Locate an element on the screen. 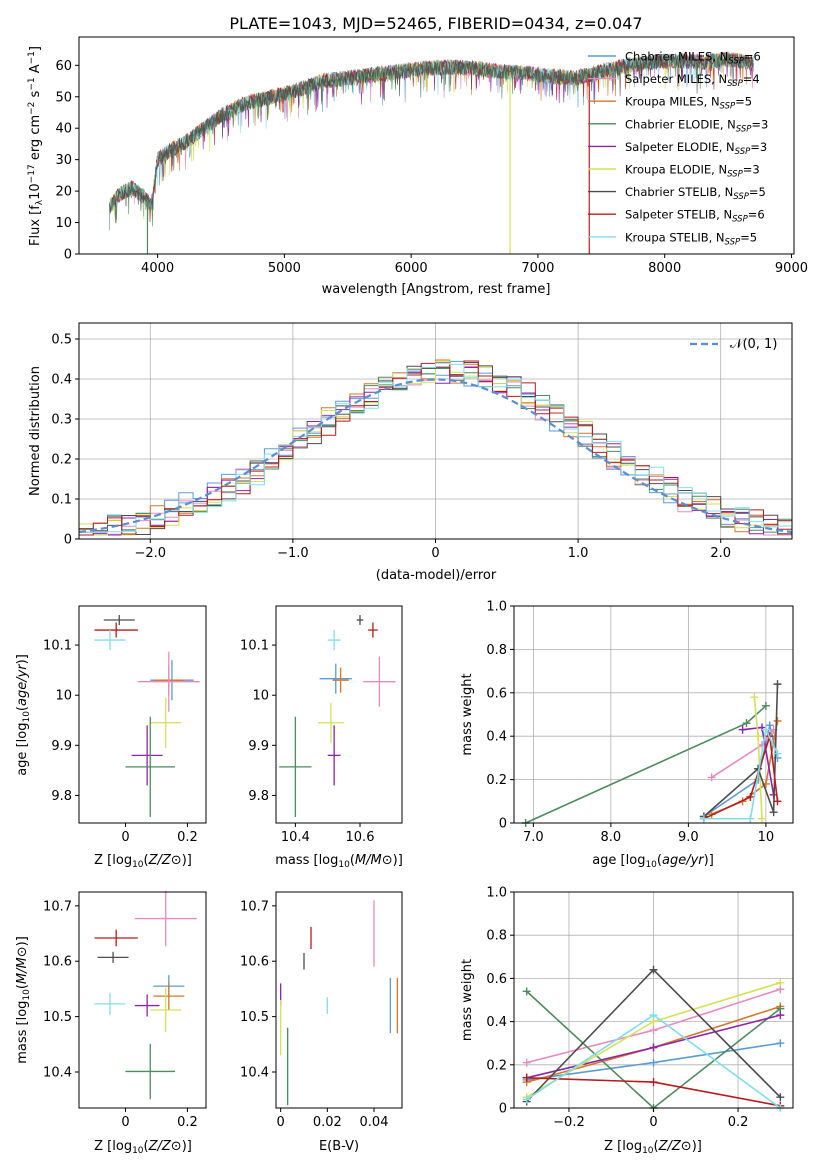 This screenshot has width=819, height=1170. legend-text: Salpeter STELIB, N is located at coordinates (678, 215).